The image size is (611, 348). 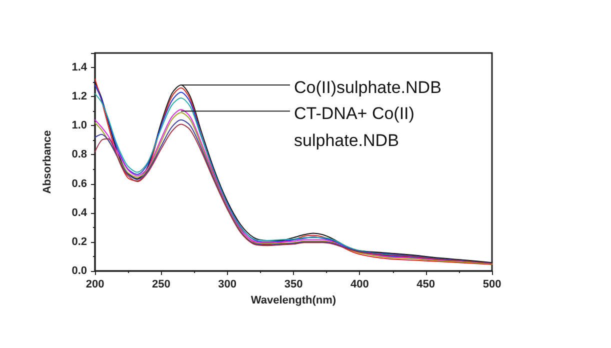 What do you see at coordinates (80, 68) in the screenshot?
I see `y-tick-label: 1.4` at bounding box center [80, 68].